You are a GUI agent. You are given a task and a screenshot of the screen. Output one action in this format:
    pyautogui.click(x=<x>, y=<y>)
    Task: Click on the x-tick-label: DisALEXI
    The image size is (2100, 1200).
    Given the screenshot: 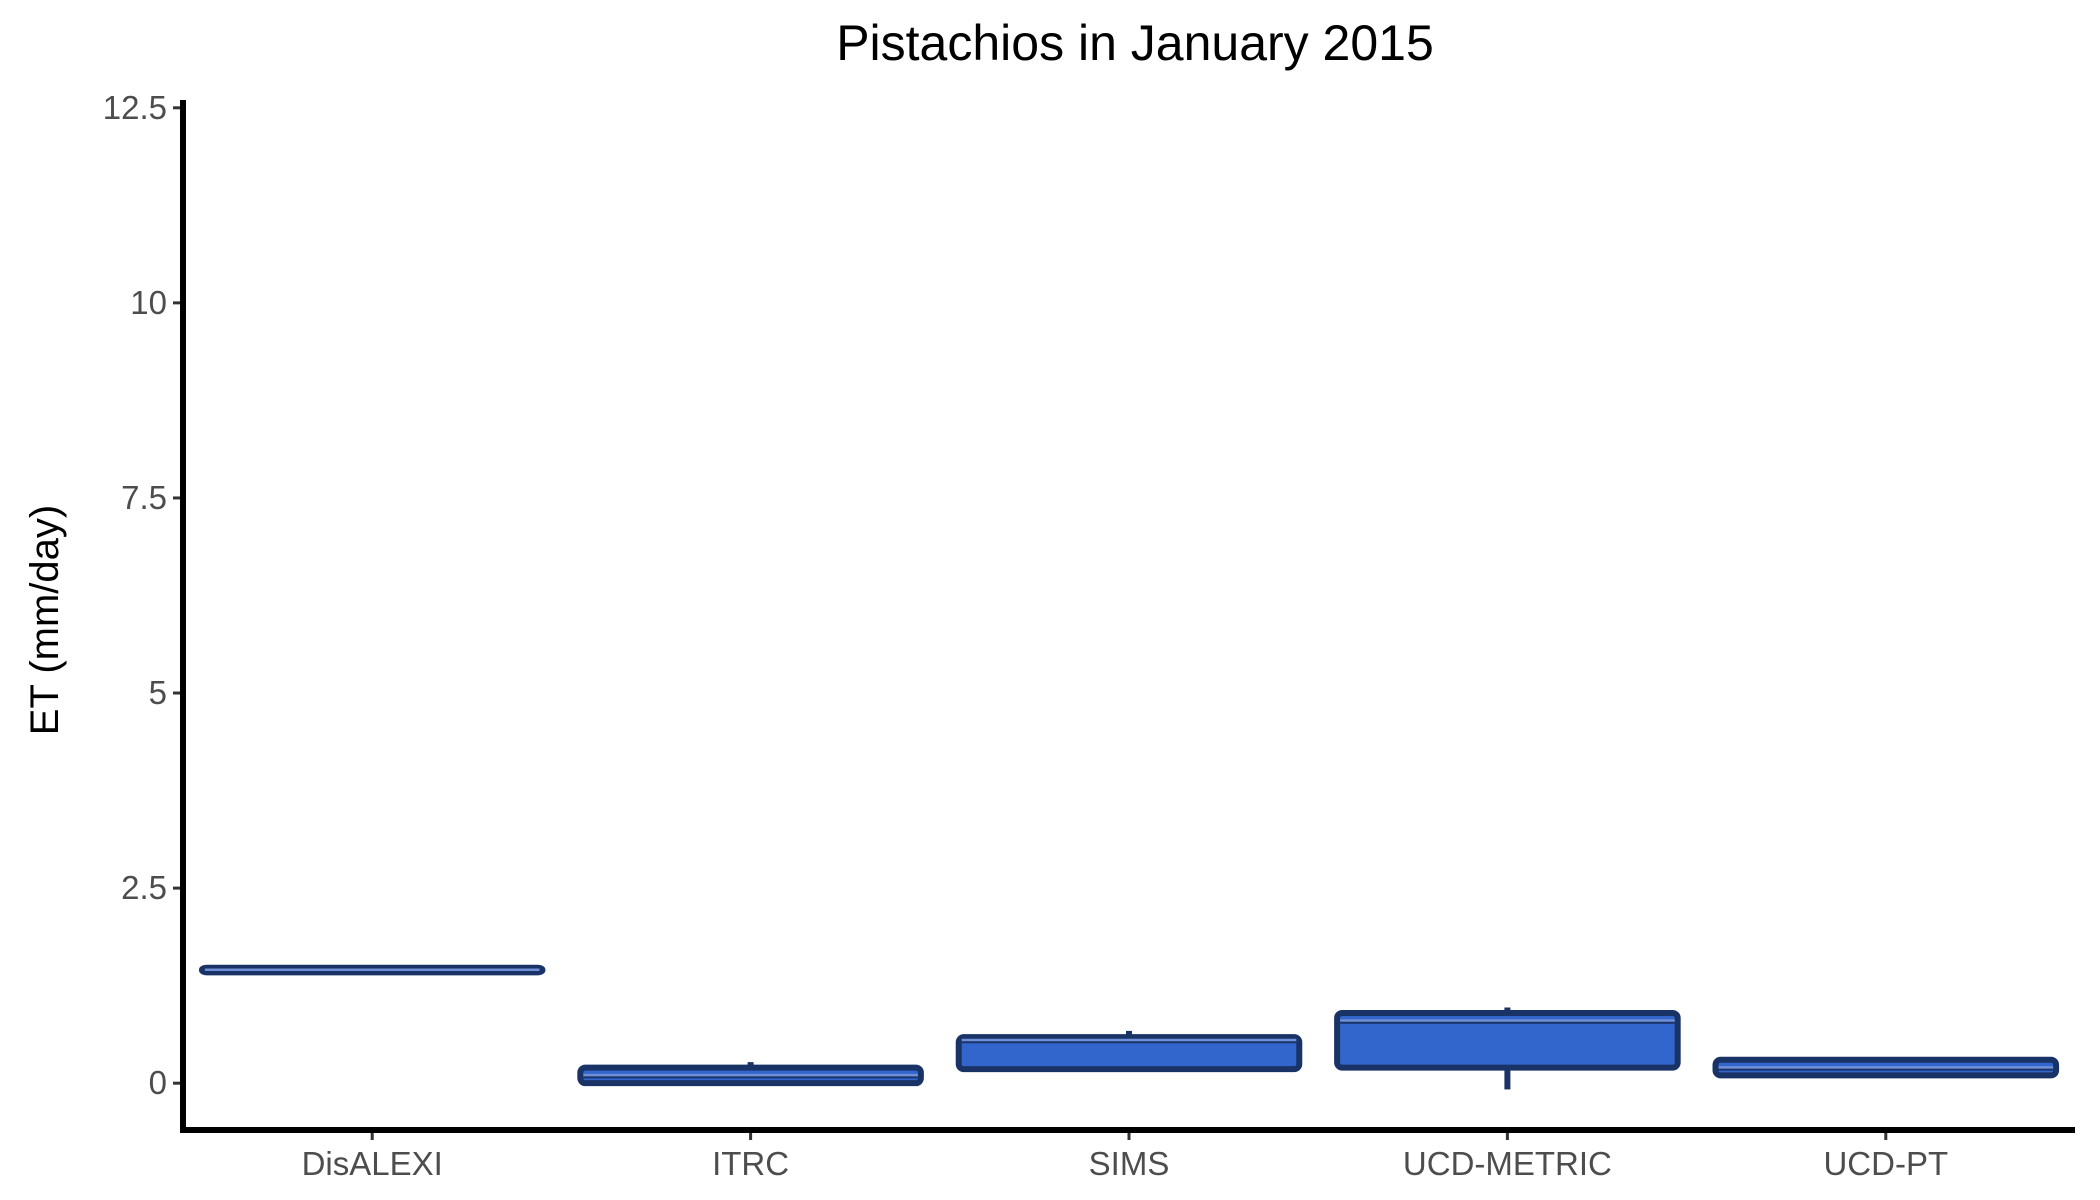 What is the action you would take?
    pyautogui.click(x=372, y=1163)
    